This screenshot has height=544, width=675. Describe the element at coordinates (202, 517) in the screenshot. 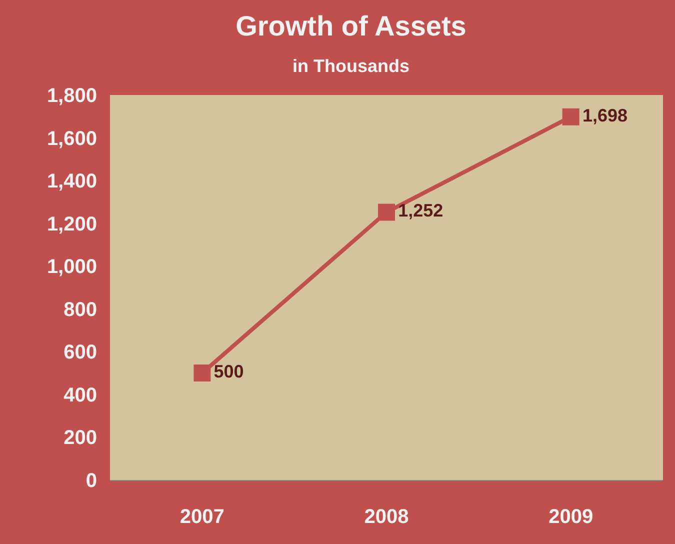

I see `x-tick-label: 2007` at that location.